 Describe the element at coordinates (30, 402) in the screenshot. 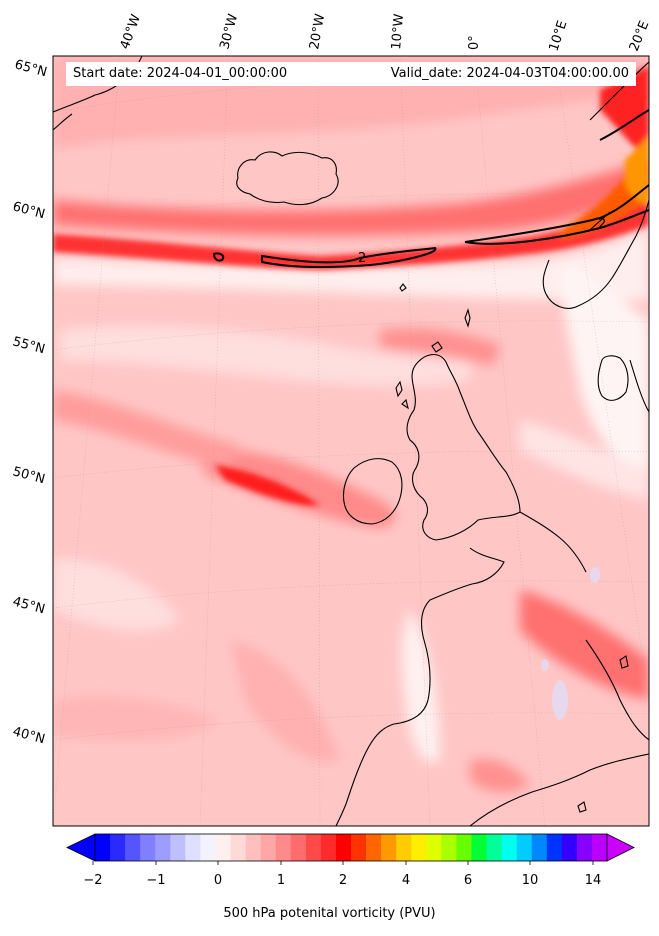

I see `lat-labels: 65°N 60°N 55°N 50°N 45°N 40°N` at that location.